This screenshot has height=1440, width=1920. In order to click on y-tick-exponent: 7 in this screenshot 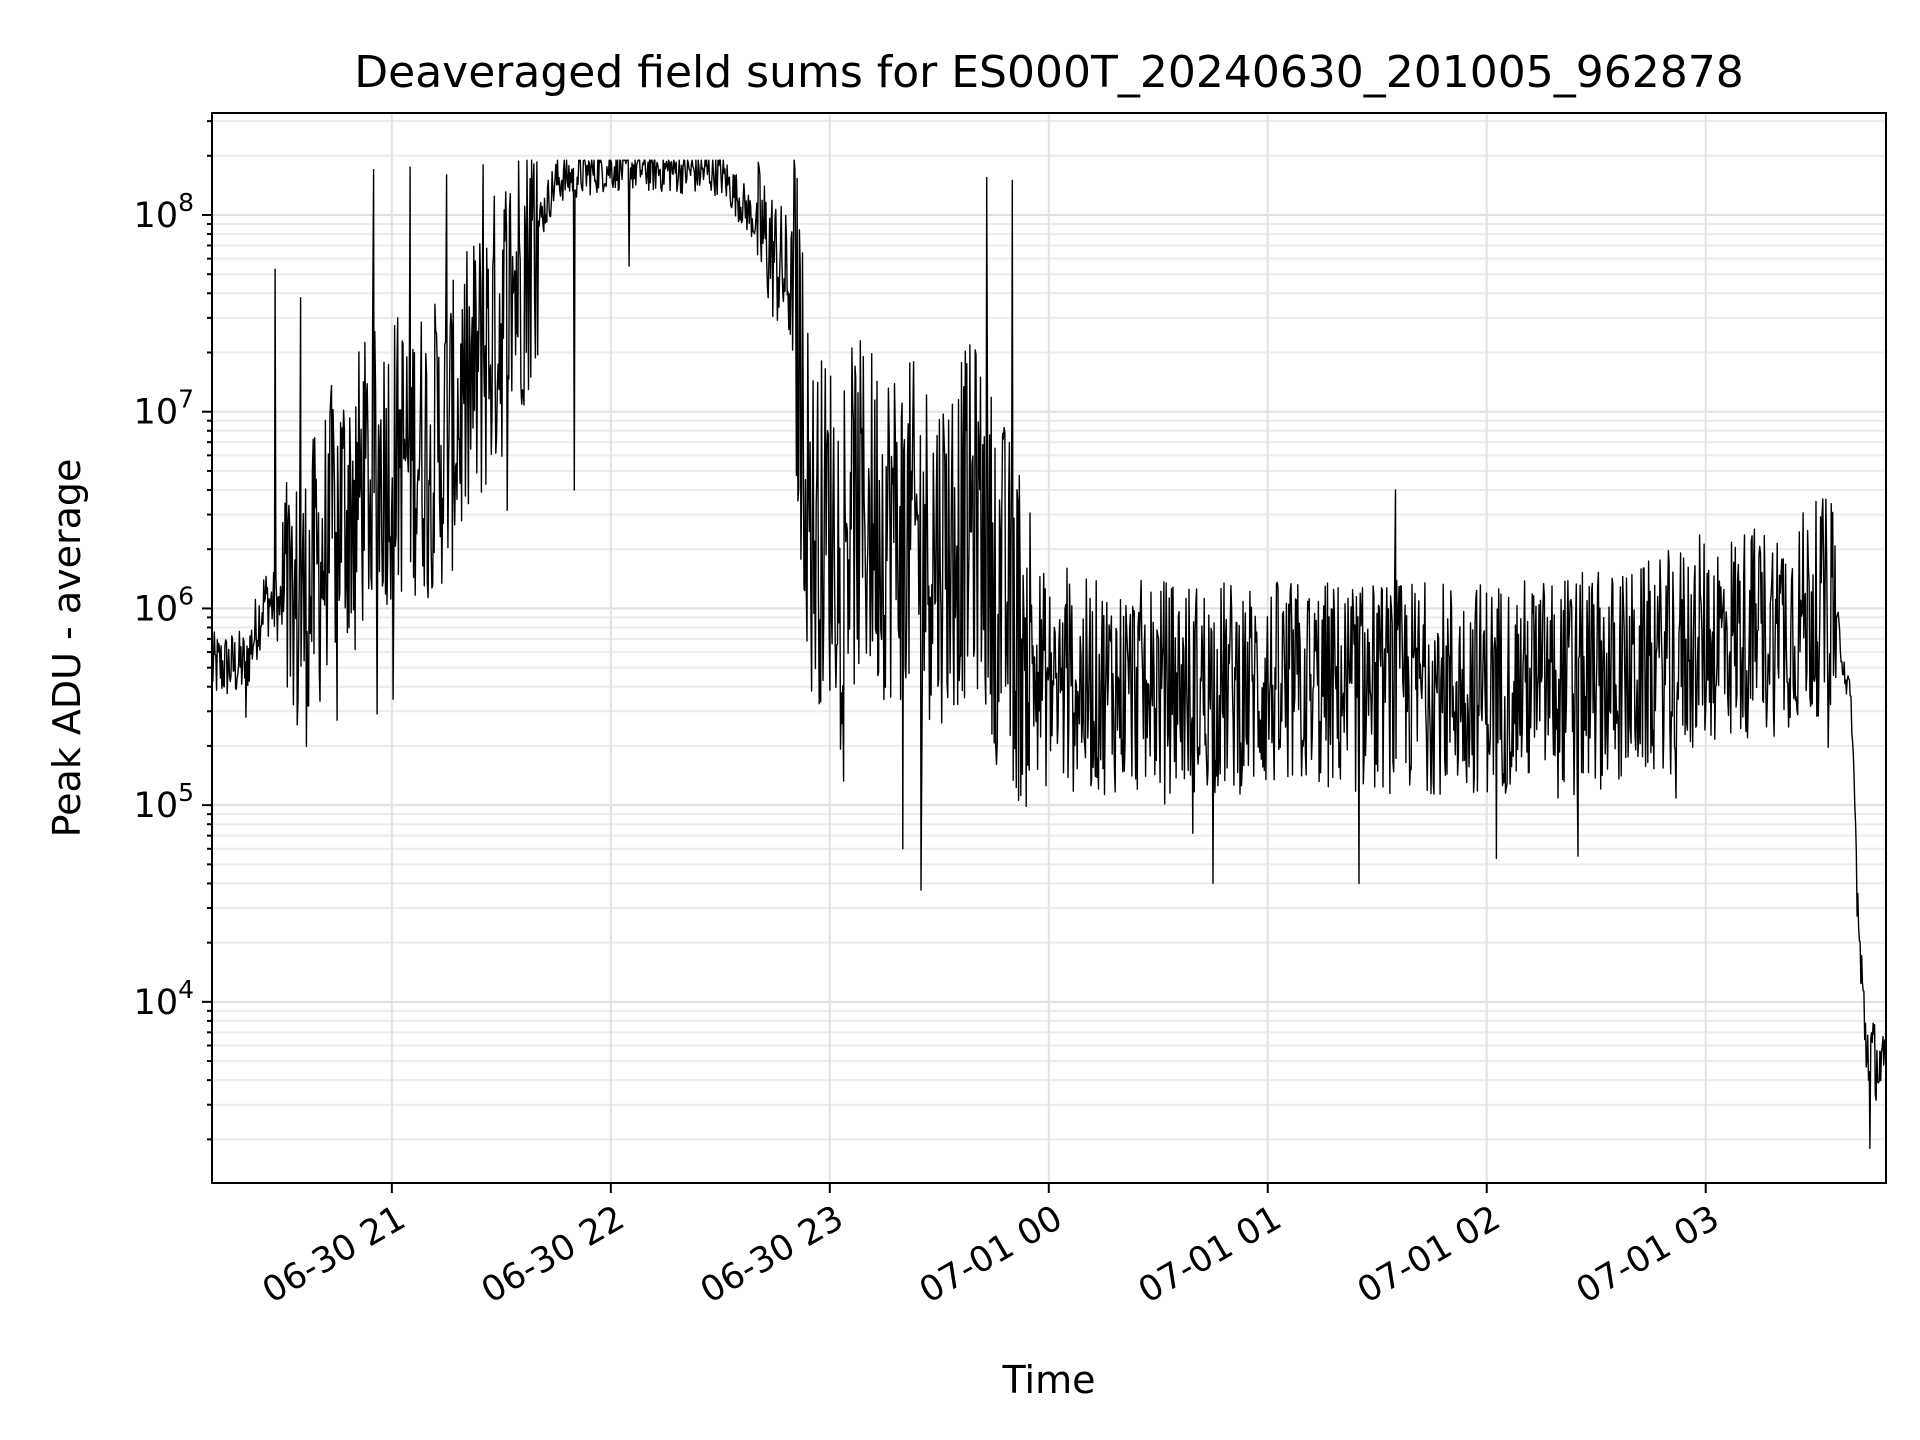, I will do `click(186, 399)`.